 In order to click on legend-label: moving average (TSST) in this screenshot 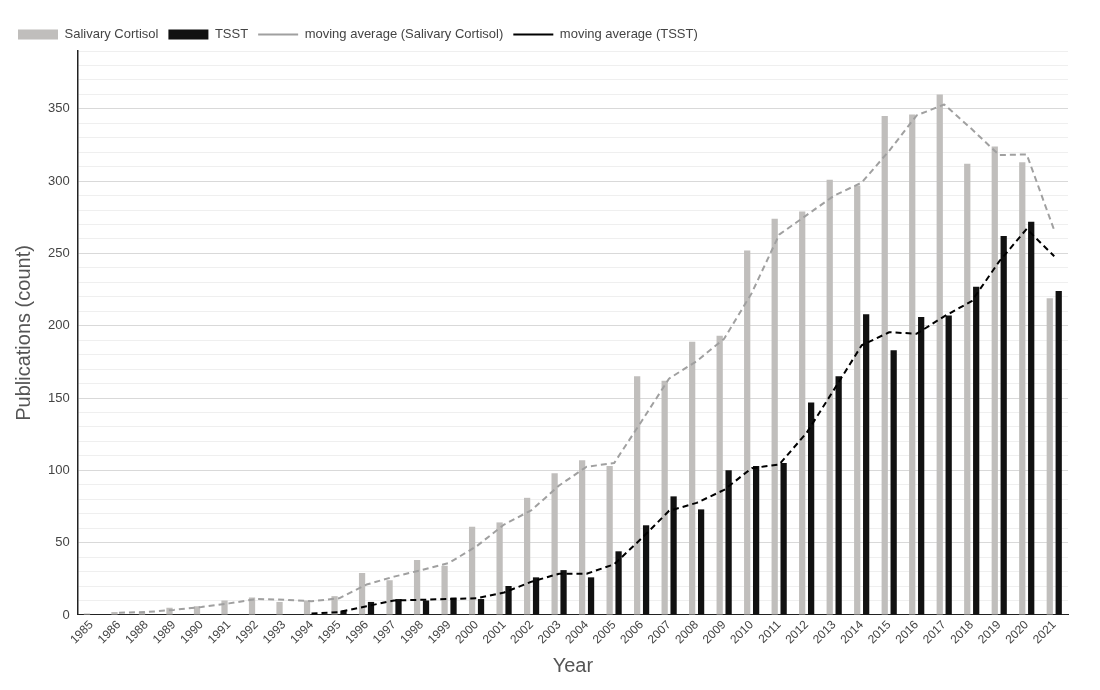, I will do `click(628, 34)`.